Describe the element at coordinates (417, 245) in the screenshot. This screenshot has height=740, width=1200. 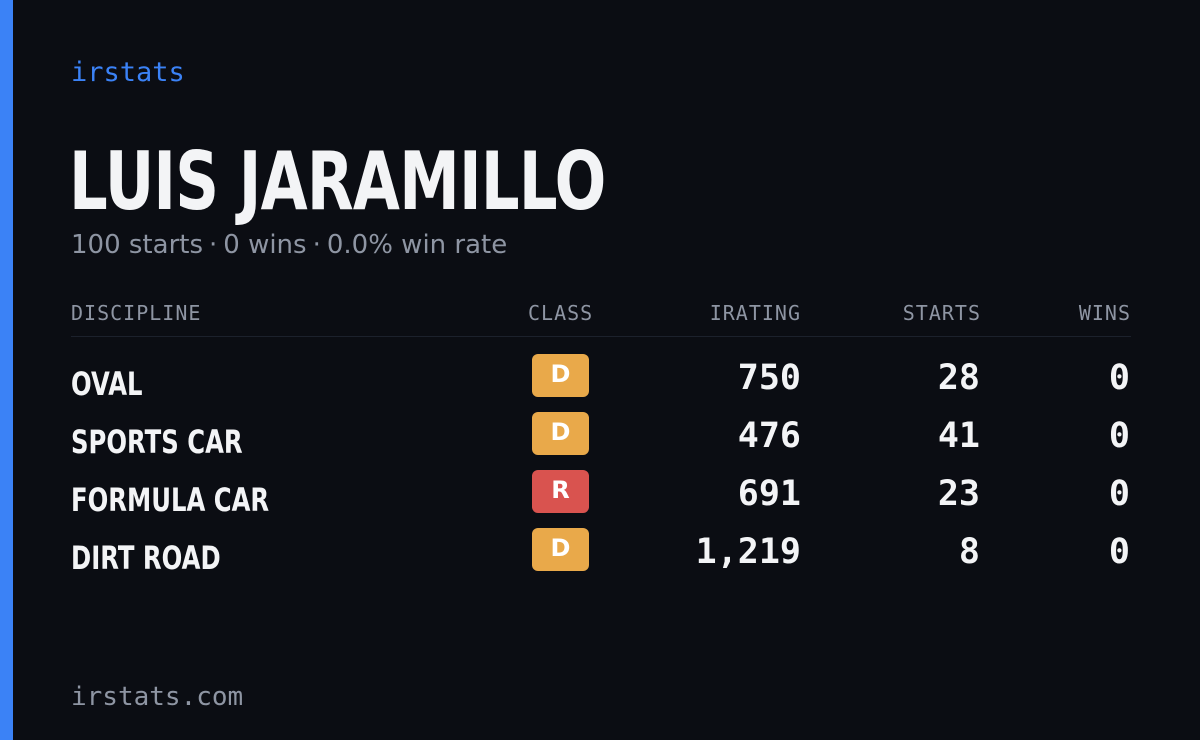
I see `win-rate: 0.0% win rate` at that location.